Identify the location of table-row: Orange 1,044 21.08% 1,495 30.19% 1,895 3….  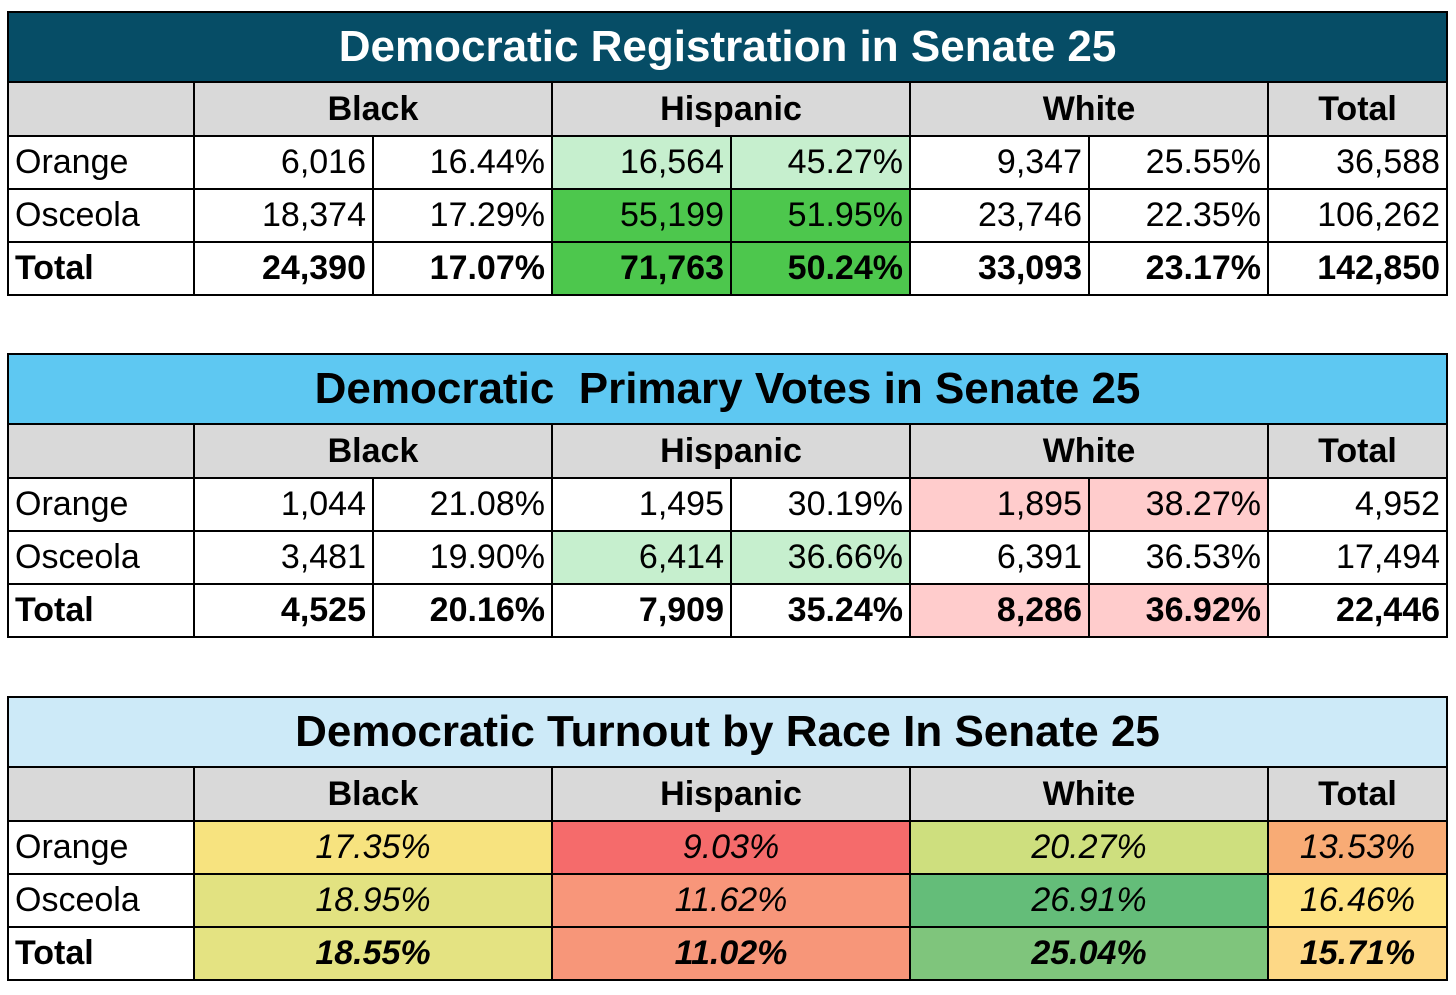
(728, 504).